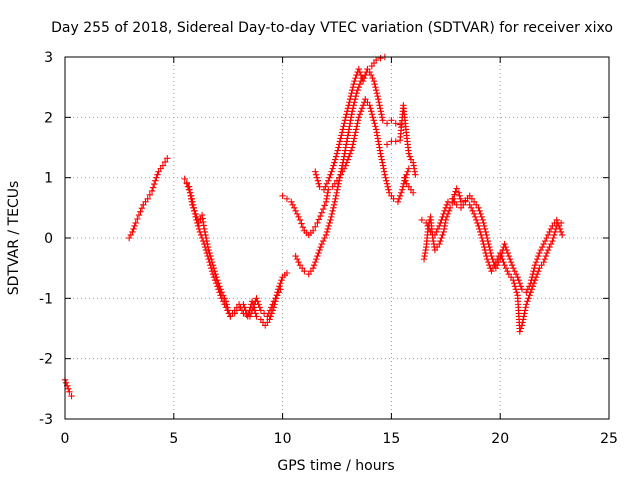 This screenshot has height=480, width=640. I want to click on y-tick-label: 0, so click(48, 239).